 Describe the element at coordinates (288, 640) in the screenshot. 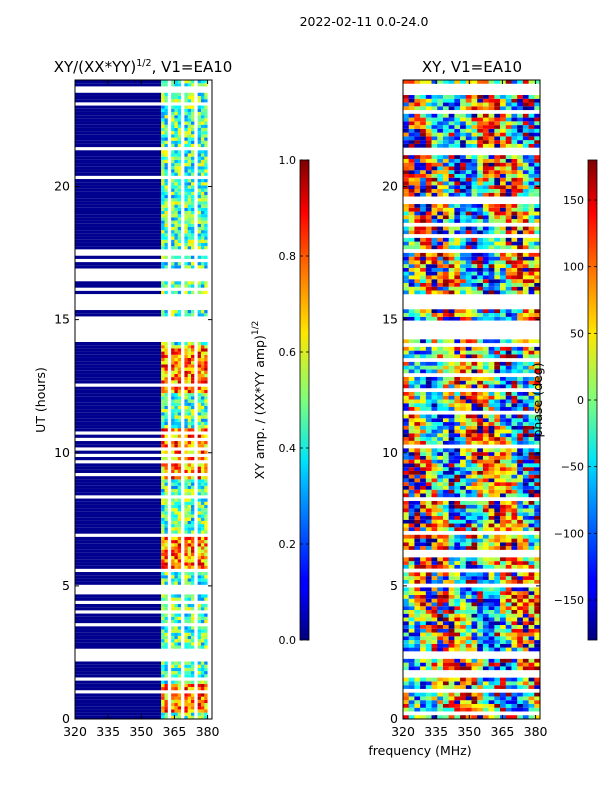

I see `amplitude-colorbar-tick-label: 0.0` at that location.